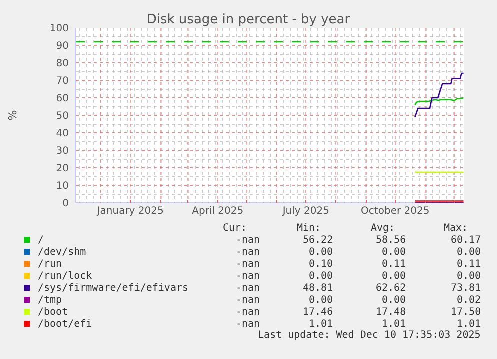 Image resolution: width=497 pixels, height=359 pixels. What do you see at coordinates (395, 211) in the screenshot?
I see `x-tick-label: October 2025` at bounding box center [395, 211].